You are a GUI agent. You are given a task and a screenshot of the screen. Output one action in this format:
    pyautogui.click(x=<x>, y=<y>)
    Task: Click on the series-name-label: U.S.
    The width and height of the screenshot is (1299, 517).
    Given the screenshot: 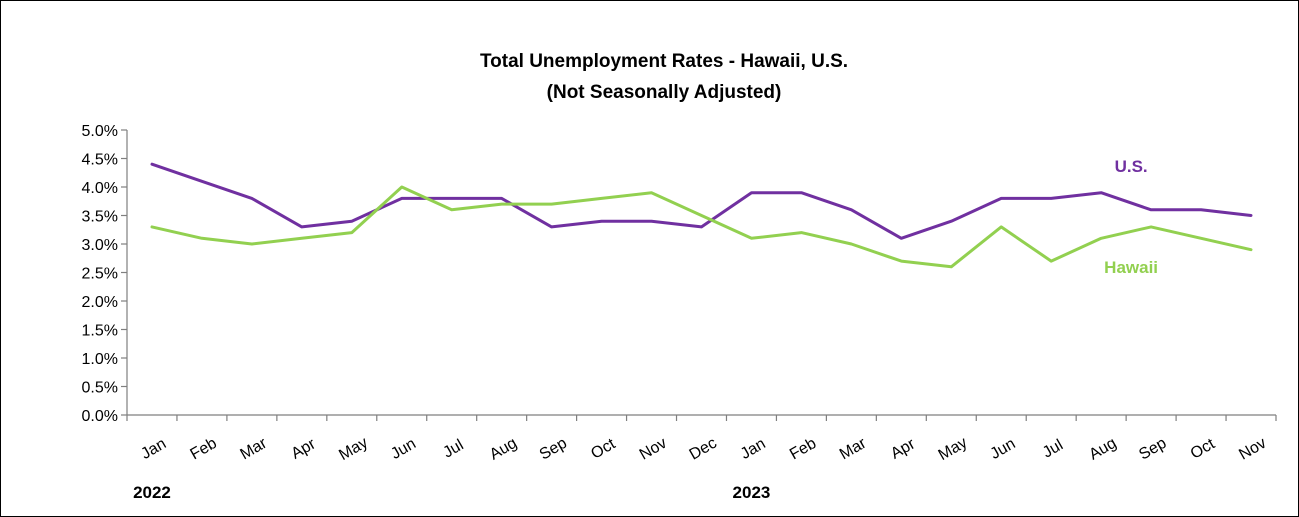 What is the action you would take?
    pyautogui.click(x=1131, y=166)
    